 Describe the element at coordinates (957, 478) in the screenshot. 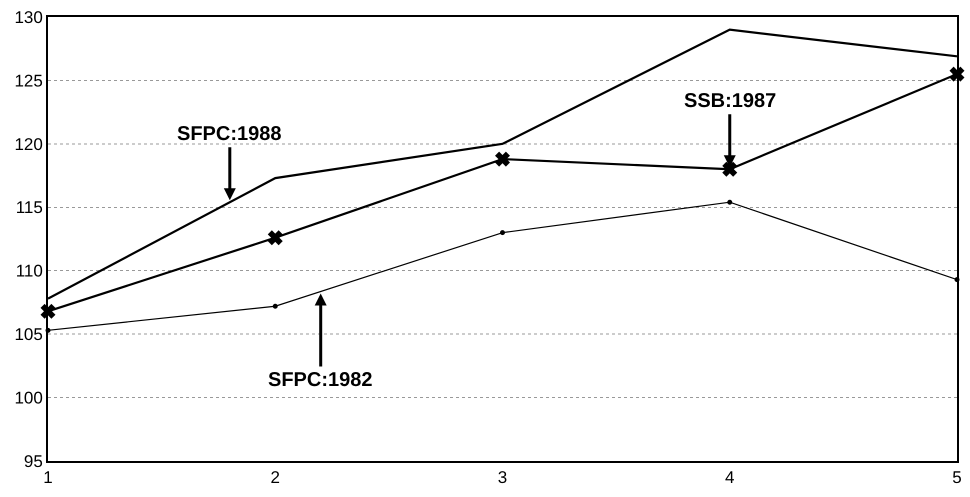

I see `x-tick-label: 5` at that location.